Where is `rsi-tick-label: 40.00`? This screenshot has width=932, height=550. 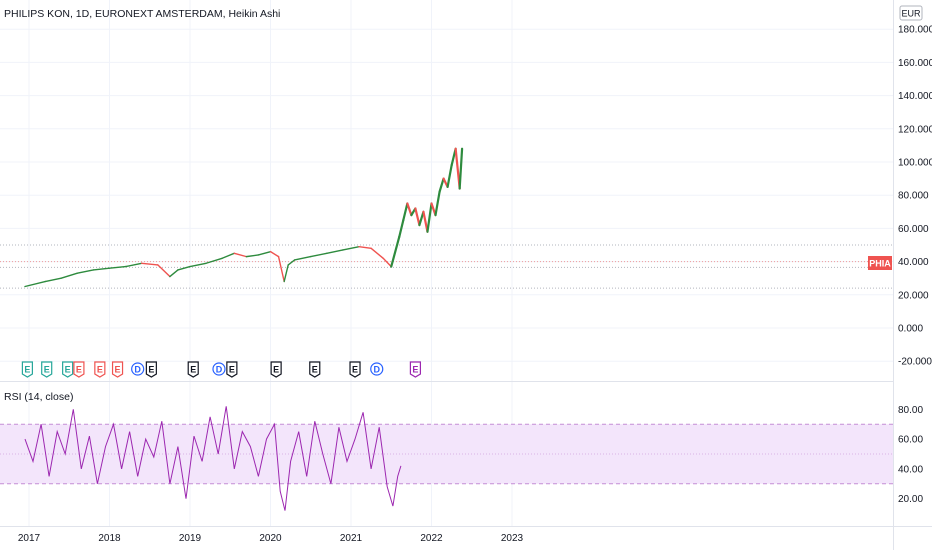 rsi-tick-label: 40.00 is located at coordinates (910, 469).